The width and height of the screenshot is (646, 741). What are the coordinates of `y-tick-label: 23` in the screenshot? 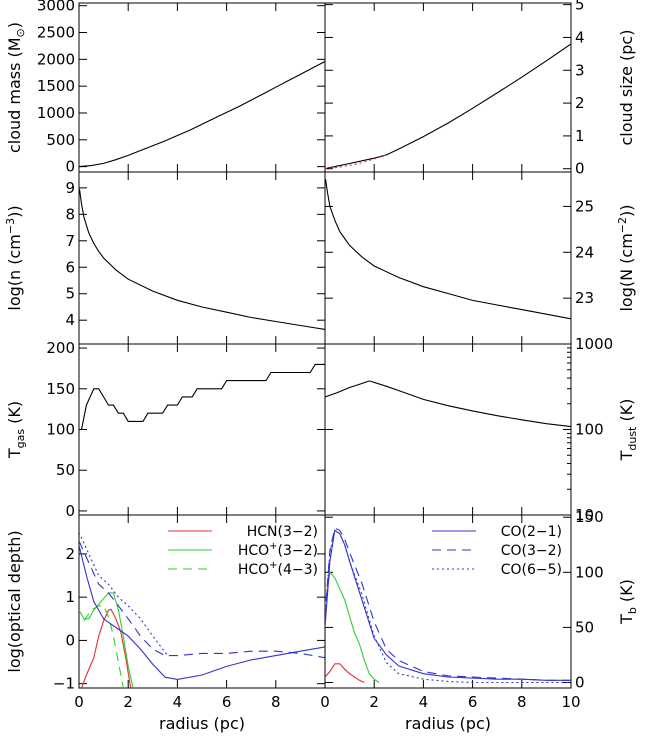 It's located at (584, 298).